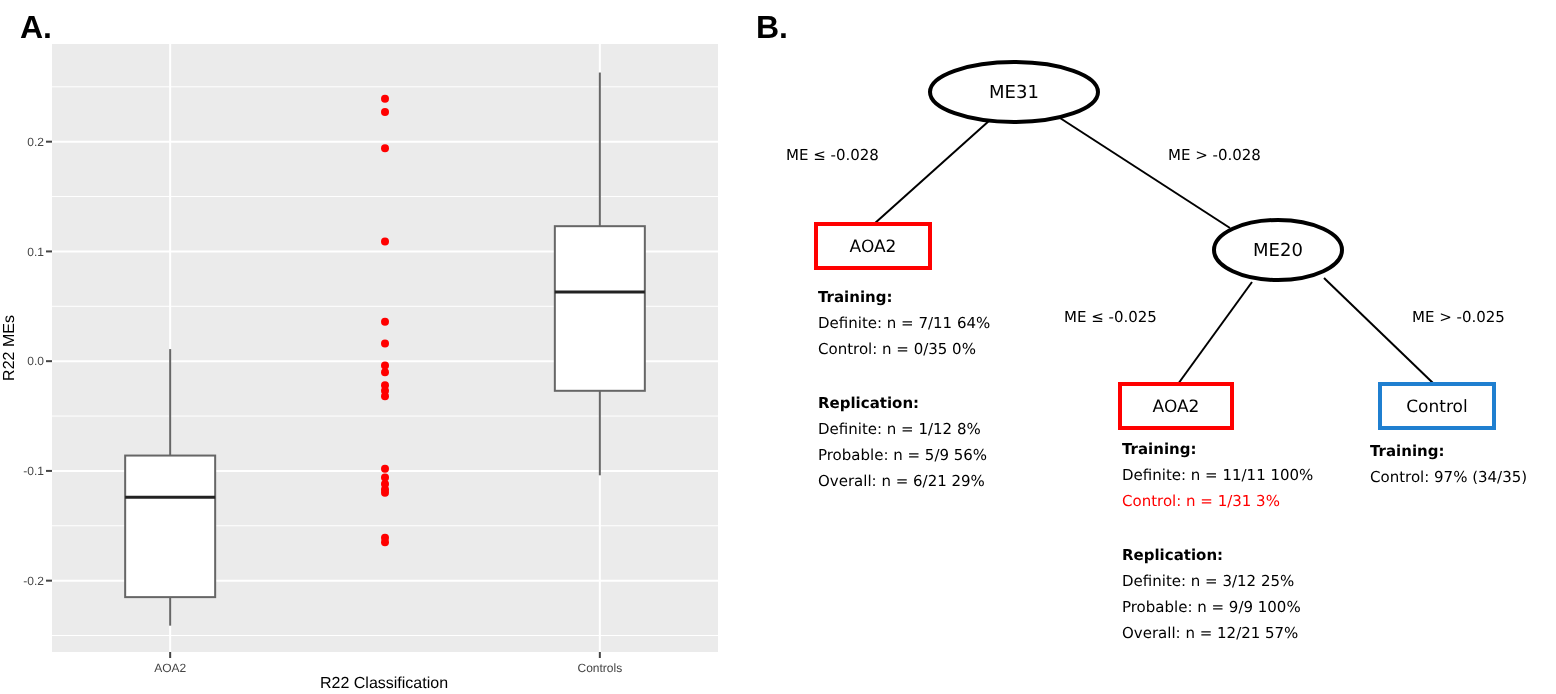 Image resolution: width=1556 pixels, height=694 pixels. What do you see at coordinates (9, 348) in the screenshot?
I see `y-axis-title: R22 MEs` at bounding box center [9, 348].